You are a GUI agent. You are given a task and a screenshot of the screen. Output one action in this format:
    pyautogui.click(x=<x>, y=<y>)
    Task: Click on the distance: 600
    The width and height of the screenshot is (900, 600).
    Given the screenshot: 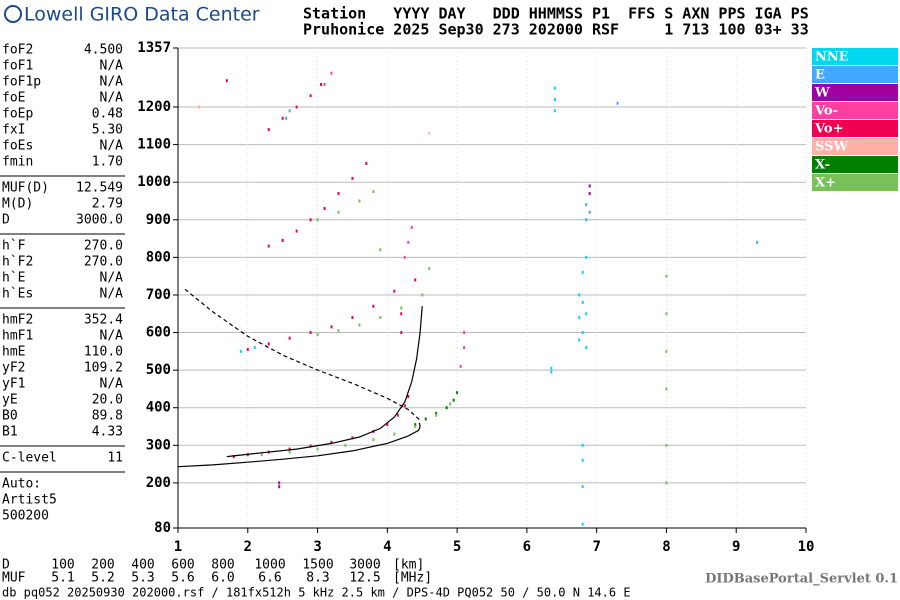 What is the action you would take?
    pyautogui.click(x=182, y=565)
    